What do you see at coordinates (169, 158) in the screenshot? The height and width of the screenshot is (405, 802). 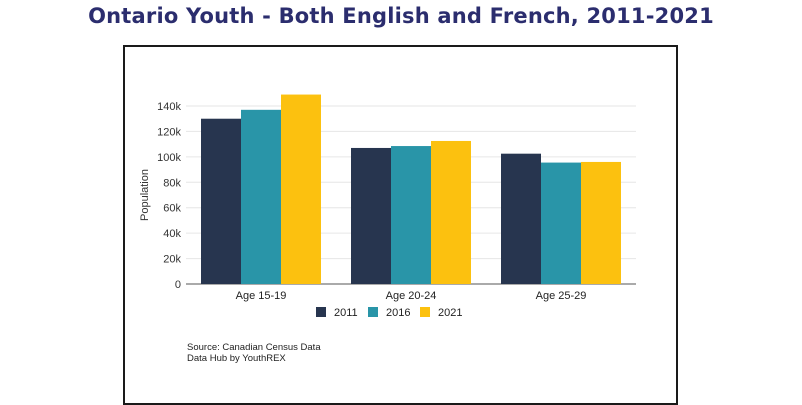 I see `y-tick-label: 100k` at bounding box center [169, 158].